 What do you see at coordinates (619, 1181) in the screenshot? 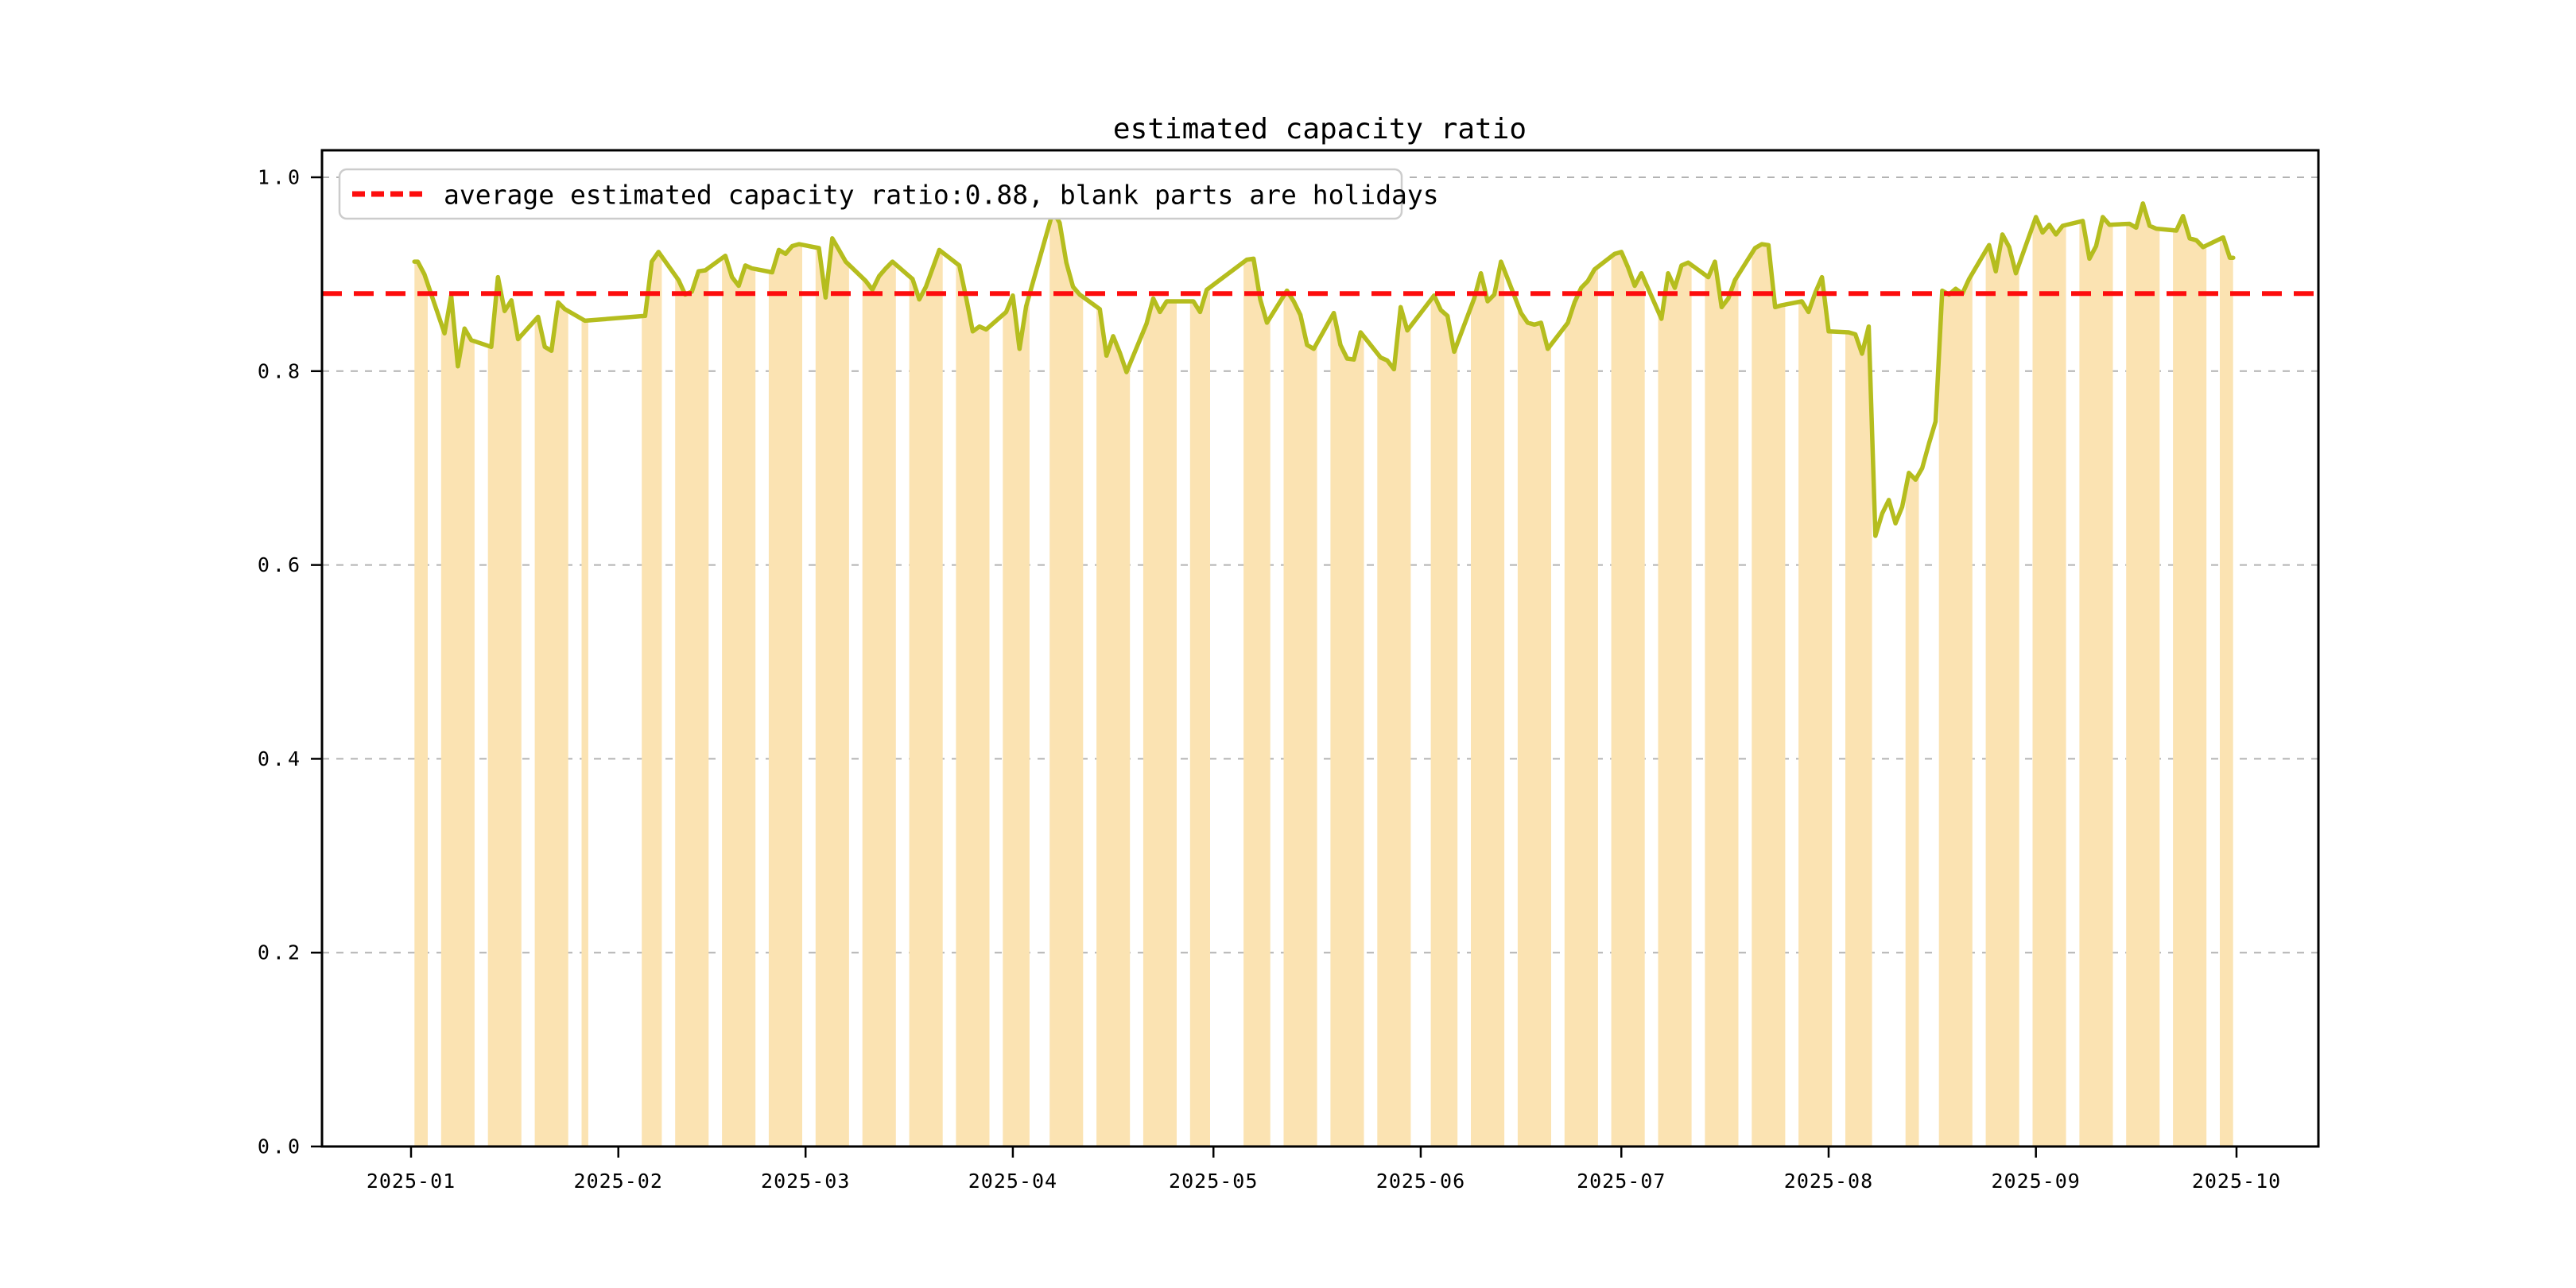
I see `x-tick-label: 2025-02` at bounding box center [619, 1181].